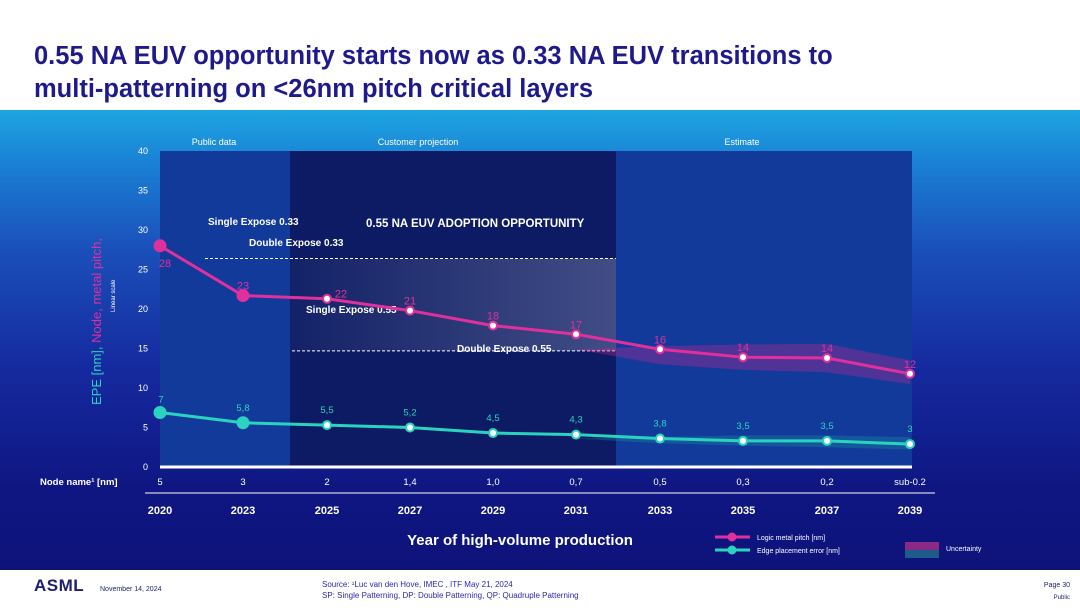  Describe the element at coordinates (341, 295) in the screenshot. I see `logic-metal-pitch-data-label: 22` at that location.